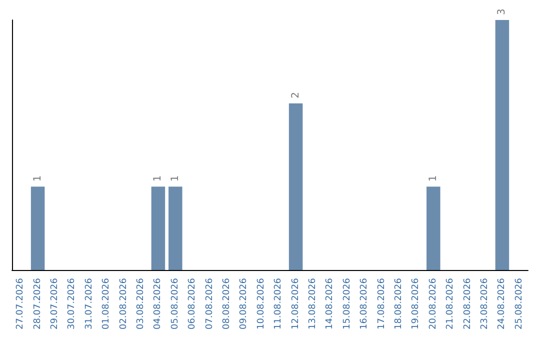 The height and width of the screenshot is (340, 540). I want to click on x-tick-label: 03.08.2026, so click(141, 304).